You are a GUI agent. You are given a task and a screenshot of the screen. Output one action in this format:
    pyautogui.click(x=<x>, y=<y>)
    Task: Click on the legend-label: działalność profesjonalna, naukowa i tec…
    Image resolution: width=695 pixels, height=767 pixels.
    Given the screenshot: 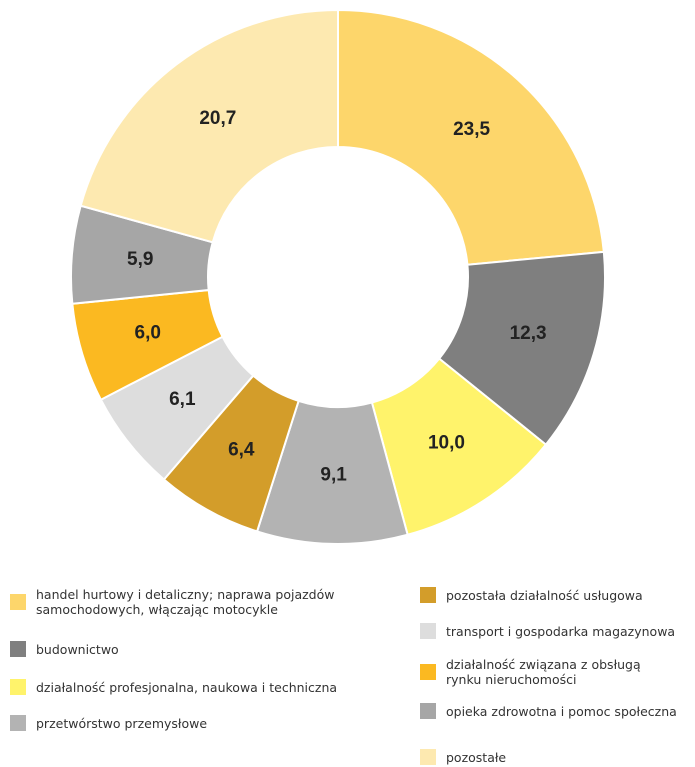 What is the action you would take?
    pyautogui.click(x=187, y=687)
    